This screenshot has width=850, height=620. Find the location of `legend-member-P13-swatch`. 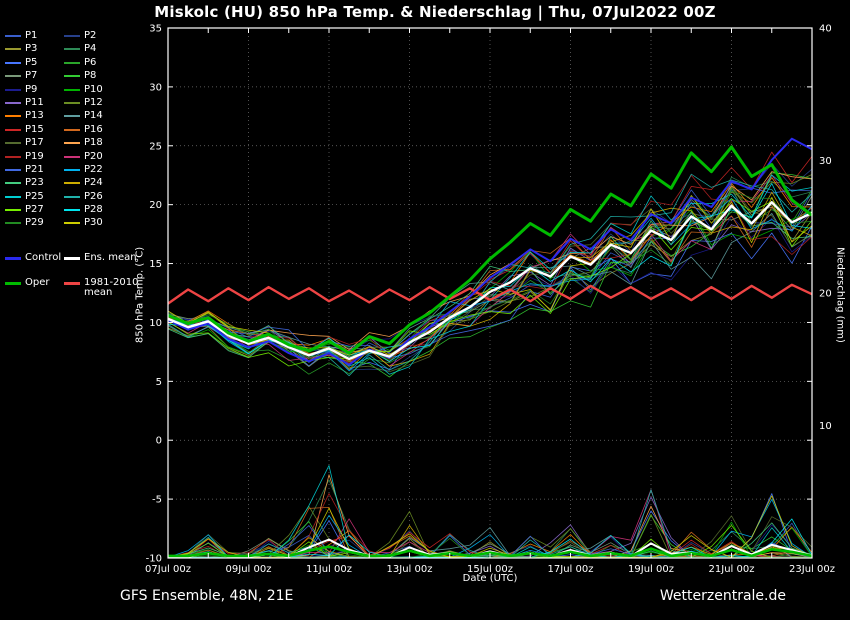

legend-member-P13-swatch is located at coordinates (13, 116).